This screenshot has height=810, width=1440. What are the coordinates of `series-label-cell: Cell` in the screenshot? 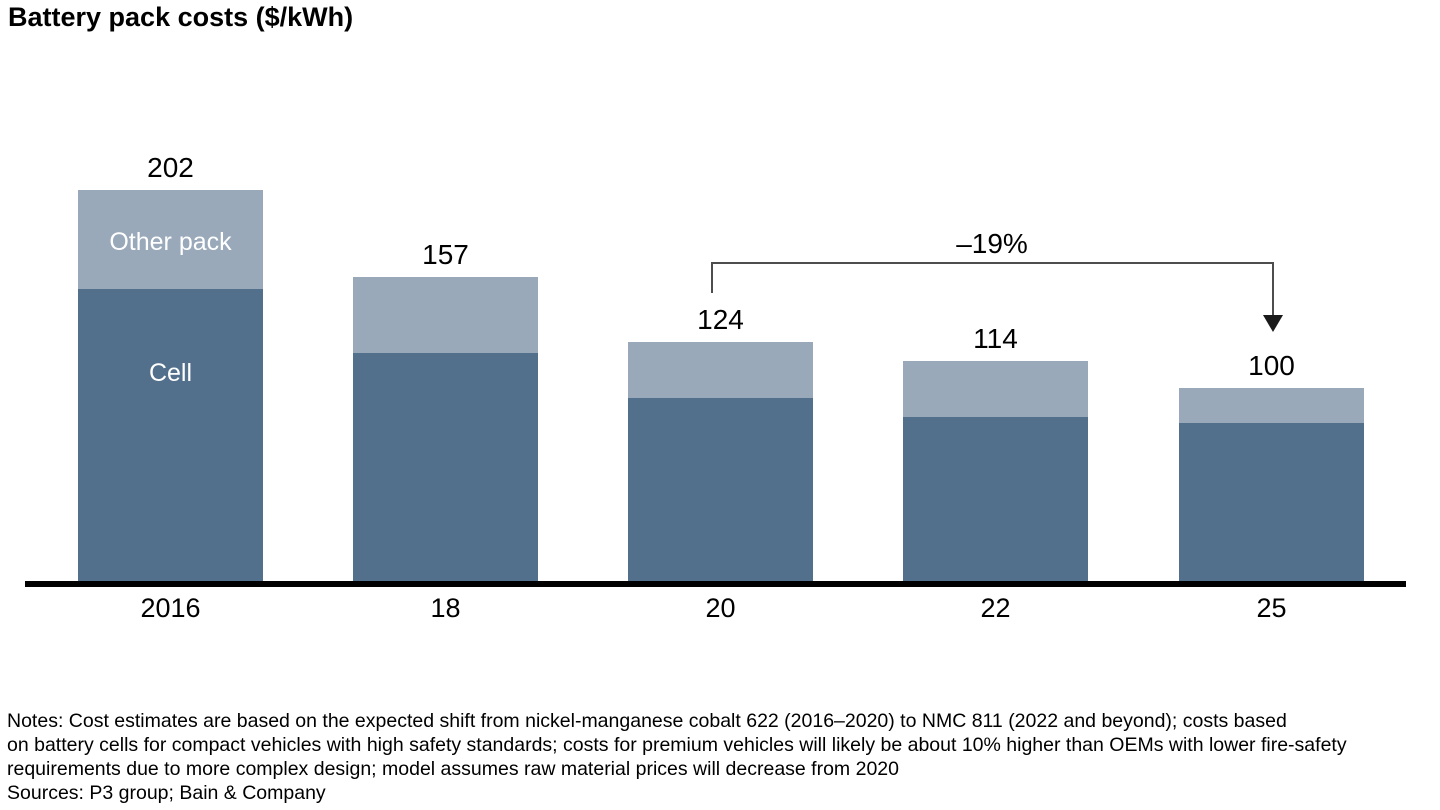 It's located at (170, 373).